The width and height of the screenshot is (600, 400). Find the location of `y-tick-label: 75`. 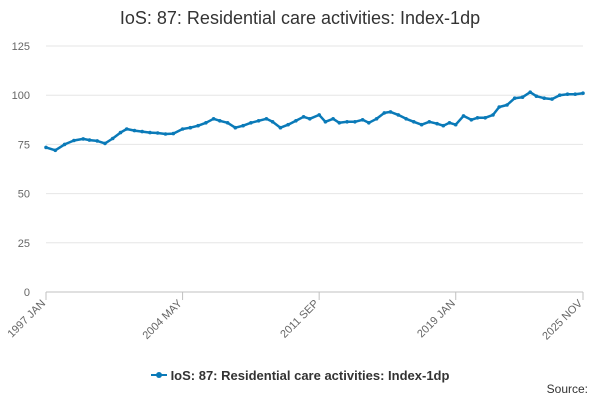

y-tick-label: 75 is located at coordinates (24, 145).